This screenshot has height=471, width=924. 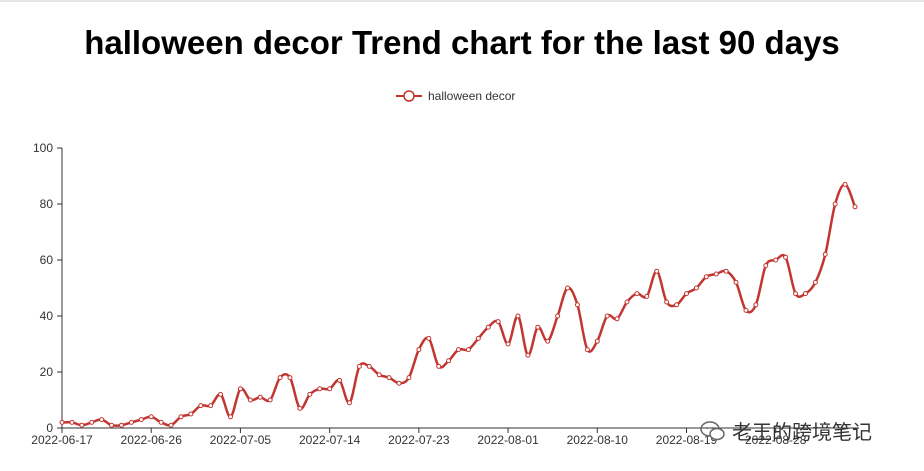 What do you see at coordinates (712, 430) in the screenshot?
I see `wechat-icon` at bounding box center [712, 430].